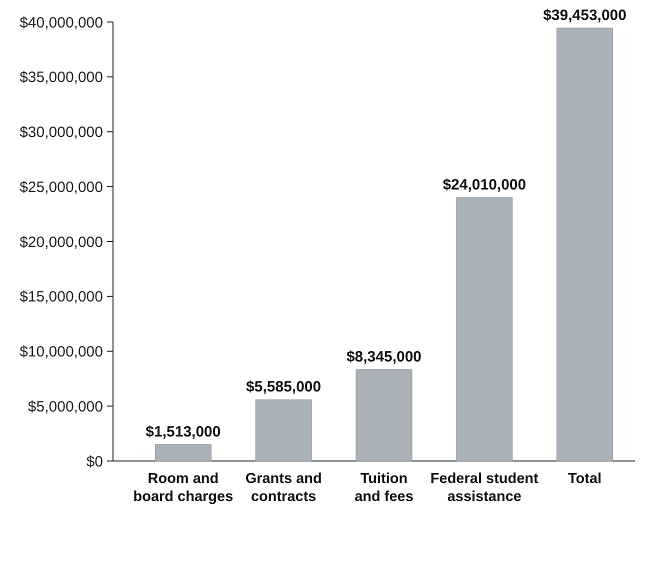  I want to click on y-tick-label: $35,000,000, so click(61, 77).